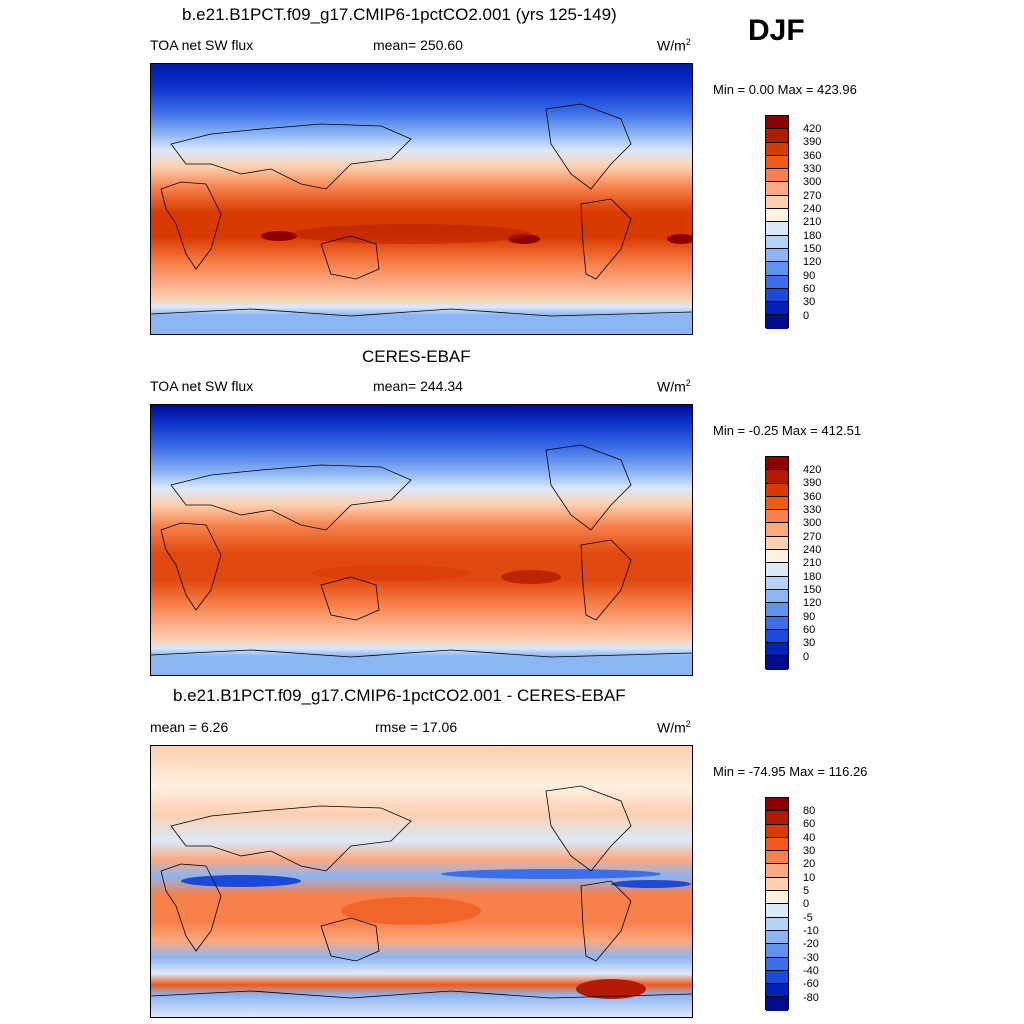 The width and height of the screenshot is (1024, 1024). Describe the element at coordinates (812, 483) in the screenshot. I see `panel2-colorbar-label: 390` at that location.